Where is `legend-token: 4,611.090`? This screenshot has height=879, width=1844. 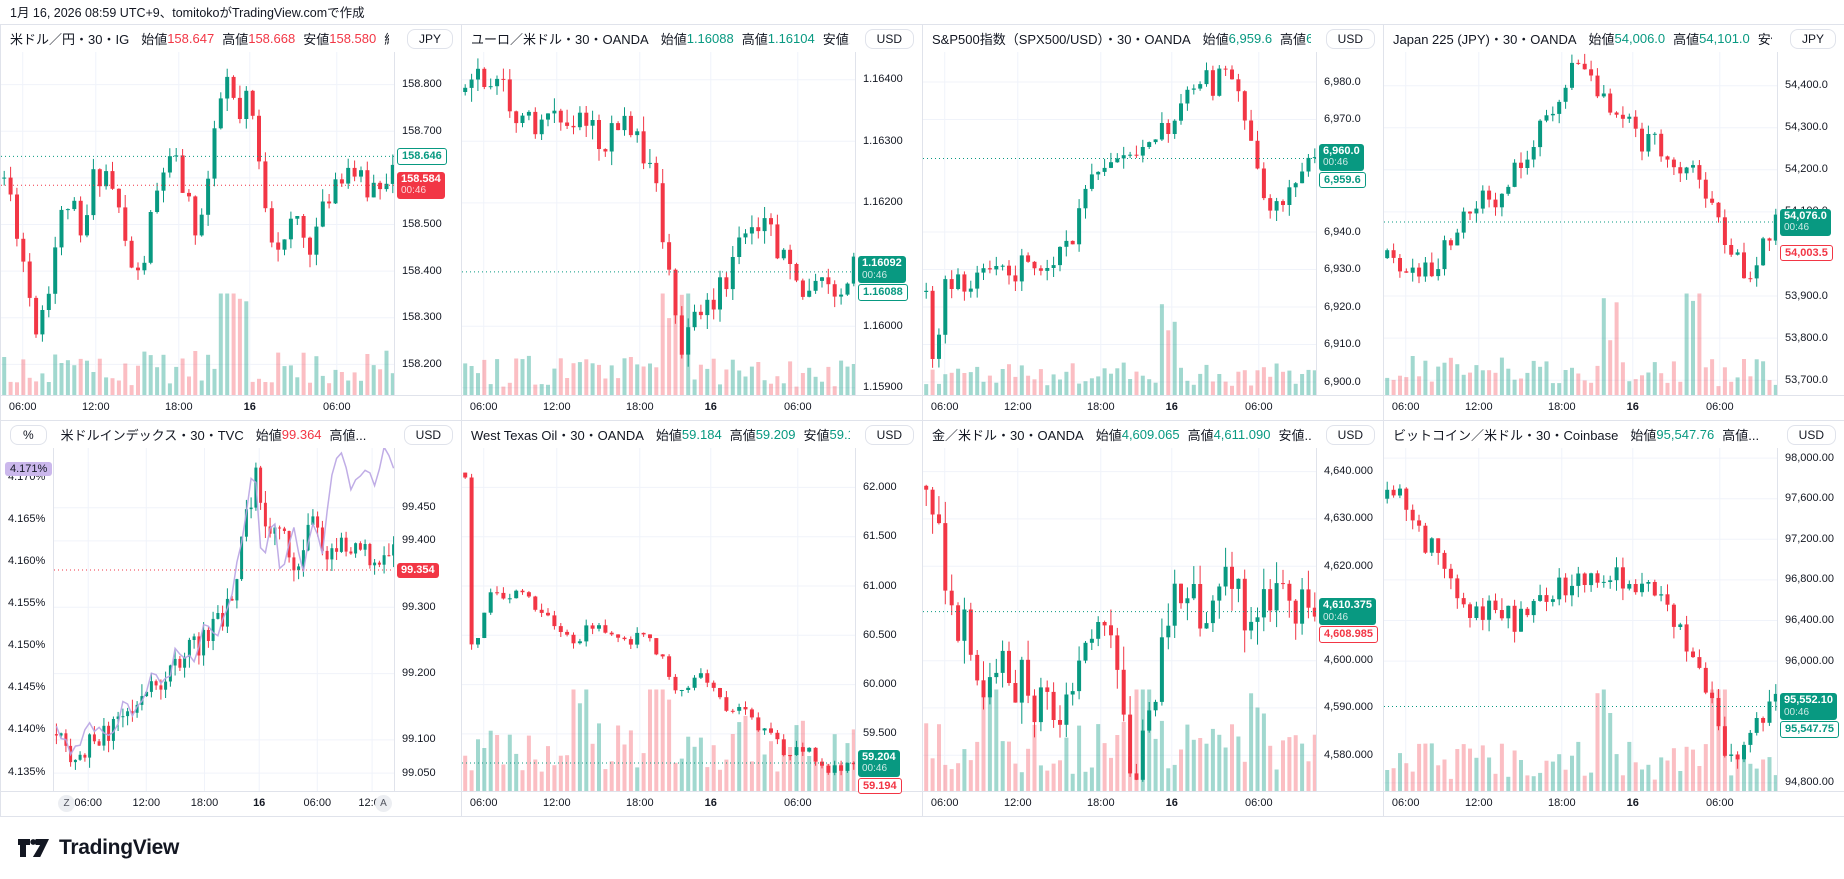 legend-token: 4,611.090 is located at coordinates (1242, 434).